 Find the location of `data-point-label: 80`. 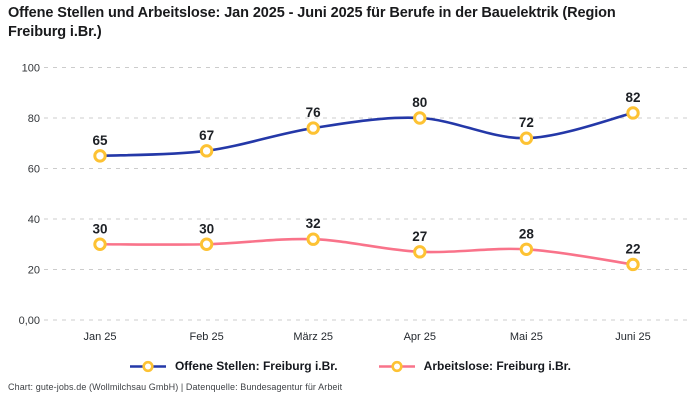

data-point-label: 80 is located at coordinates (419, 102).